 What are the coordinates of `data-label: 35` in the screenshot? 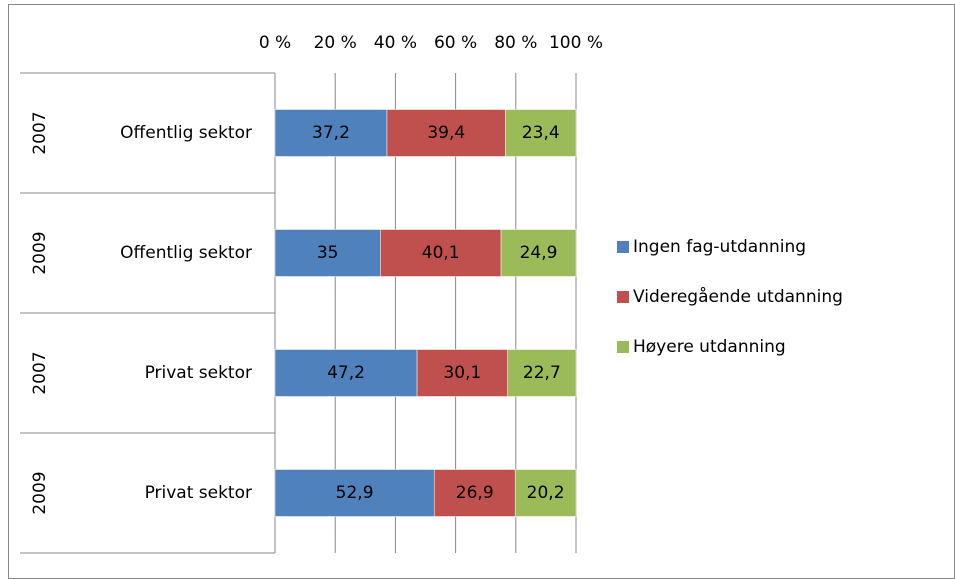 It's located at (328, 253).